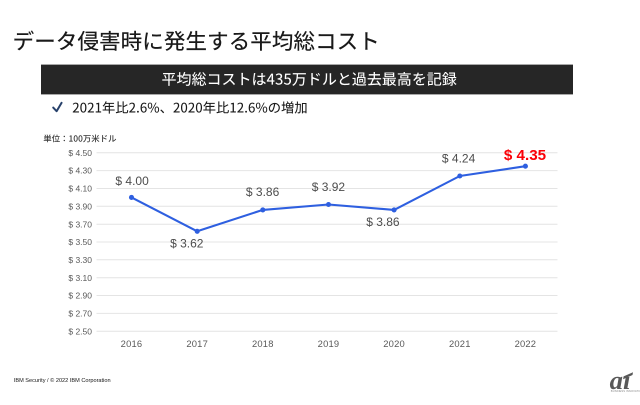  Describe the element at coordinates (187, 244) in the screenshot. I see `svg-text: $ 3.62` at that location.